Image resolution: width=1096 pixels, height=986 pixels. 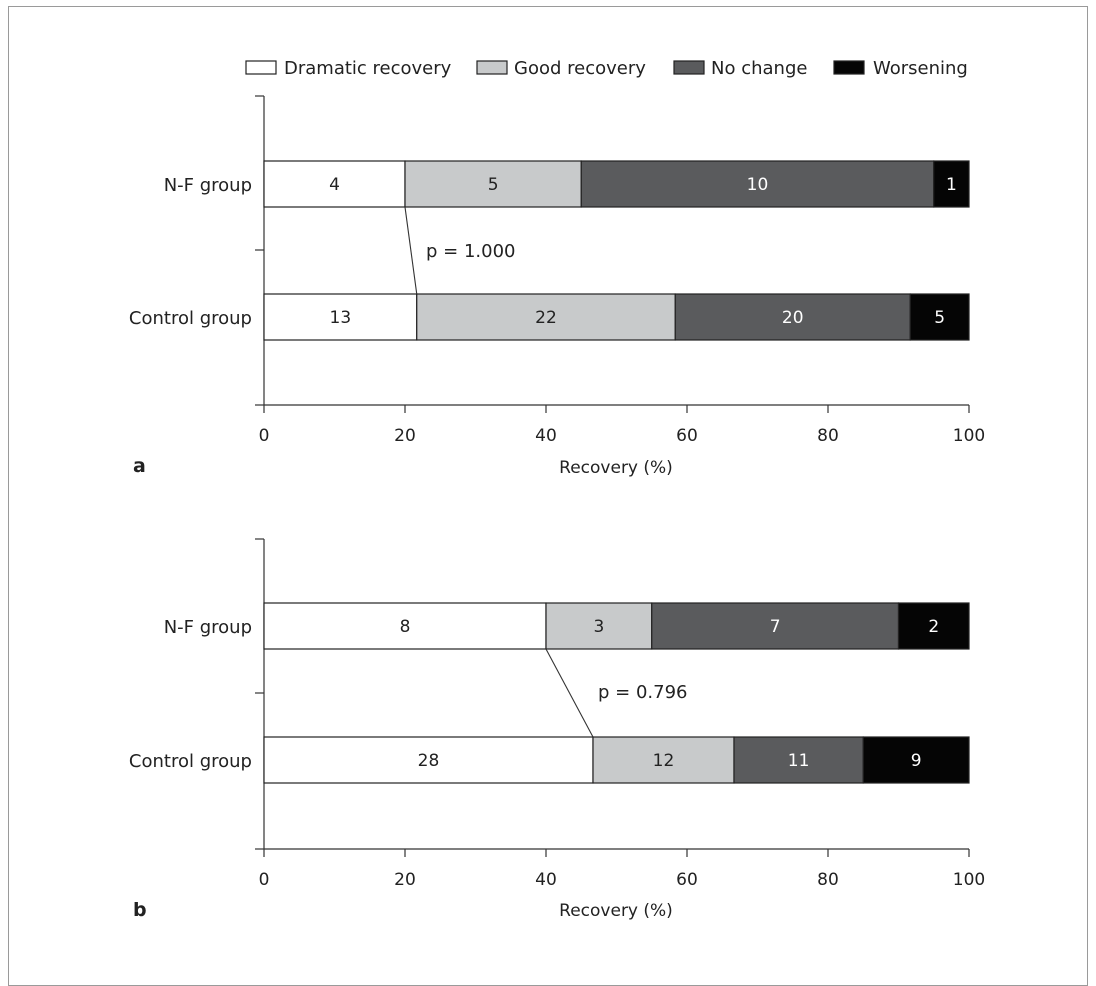 I want to click on bar-value-label: 22, so click(x=546, y=318).